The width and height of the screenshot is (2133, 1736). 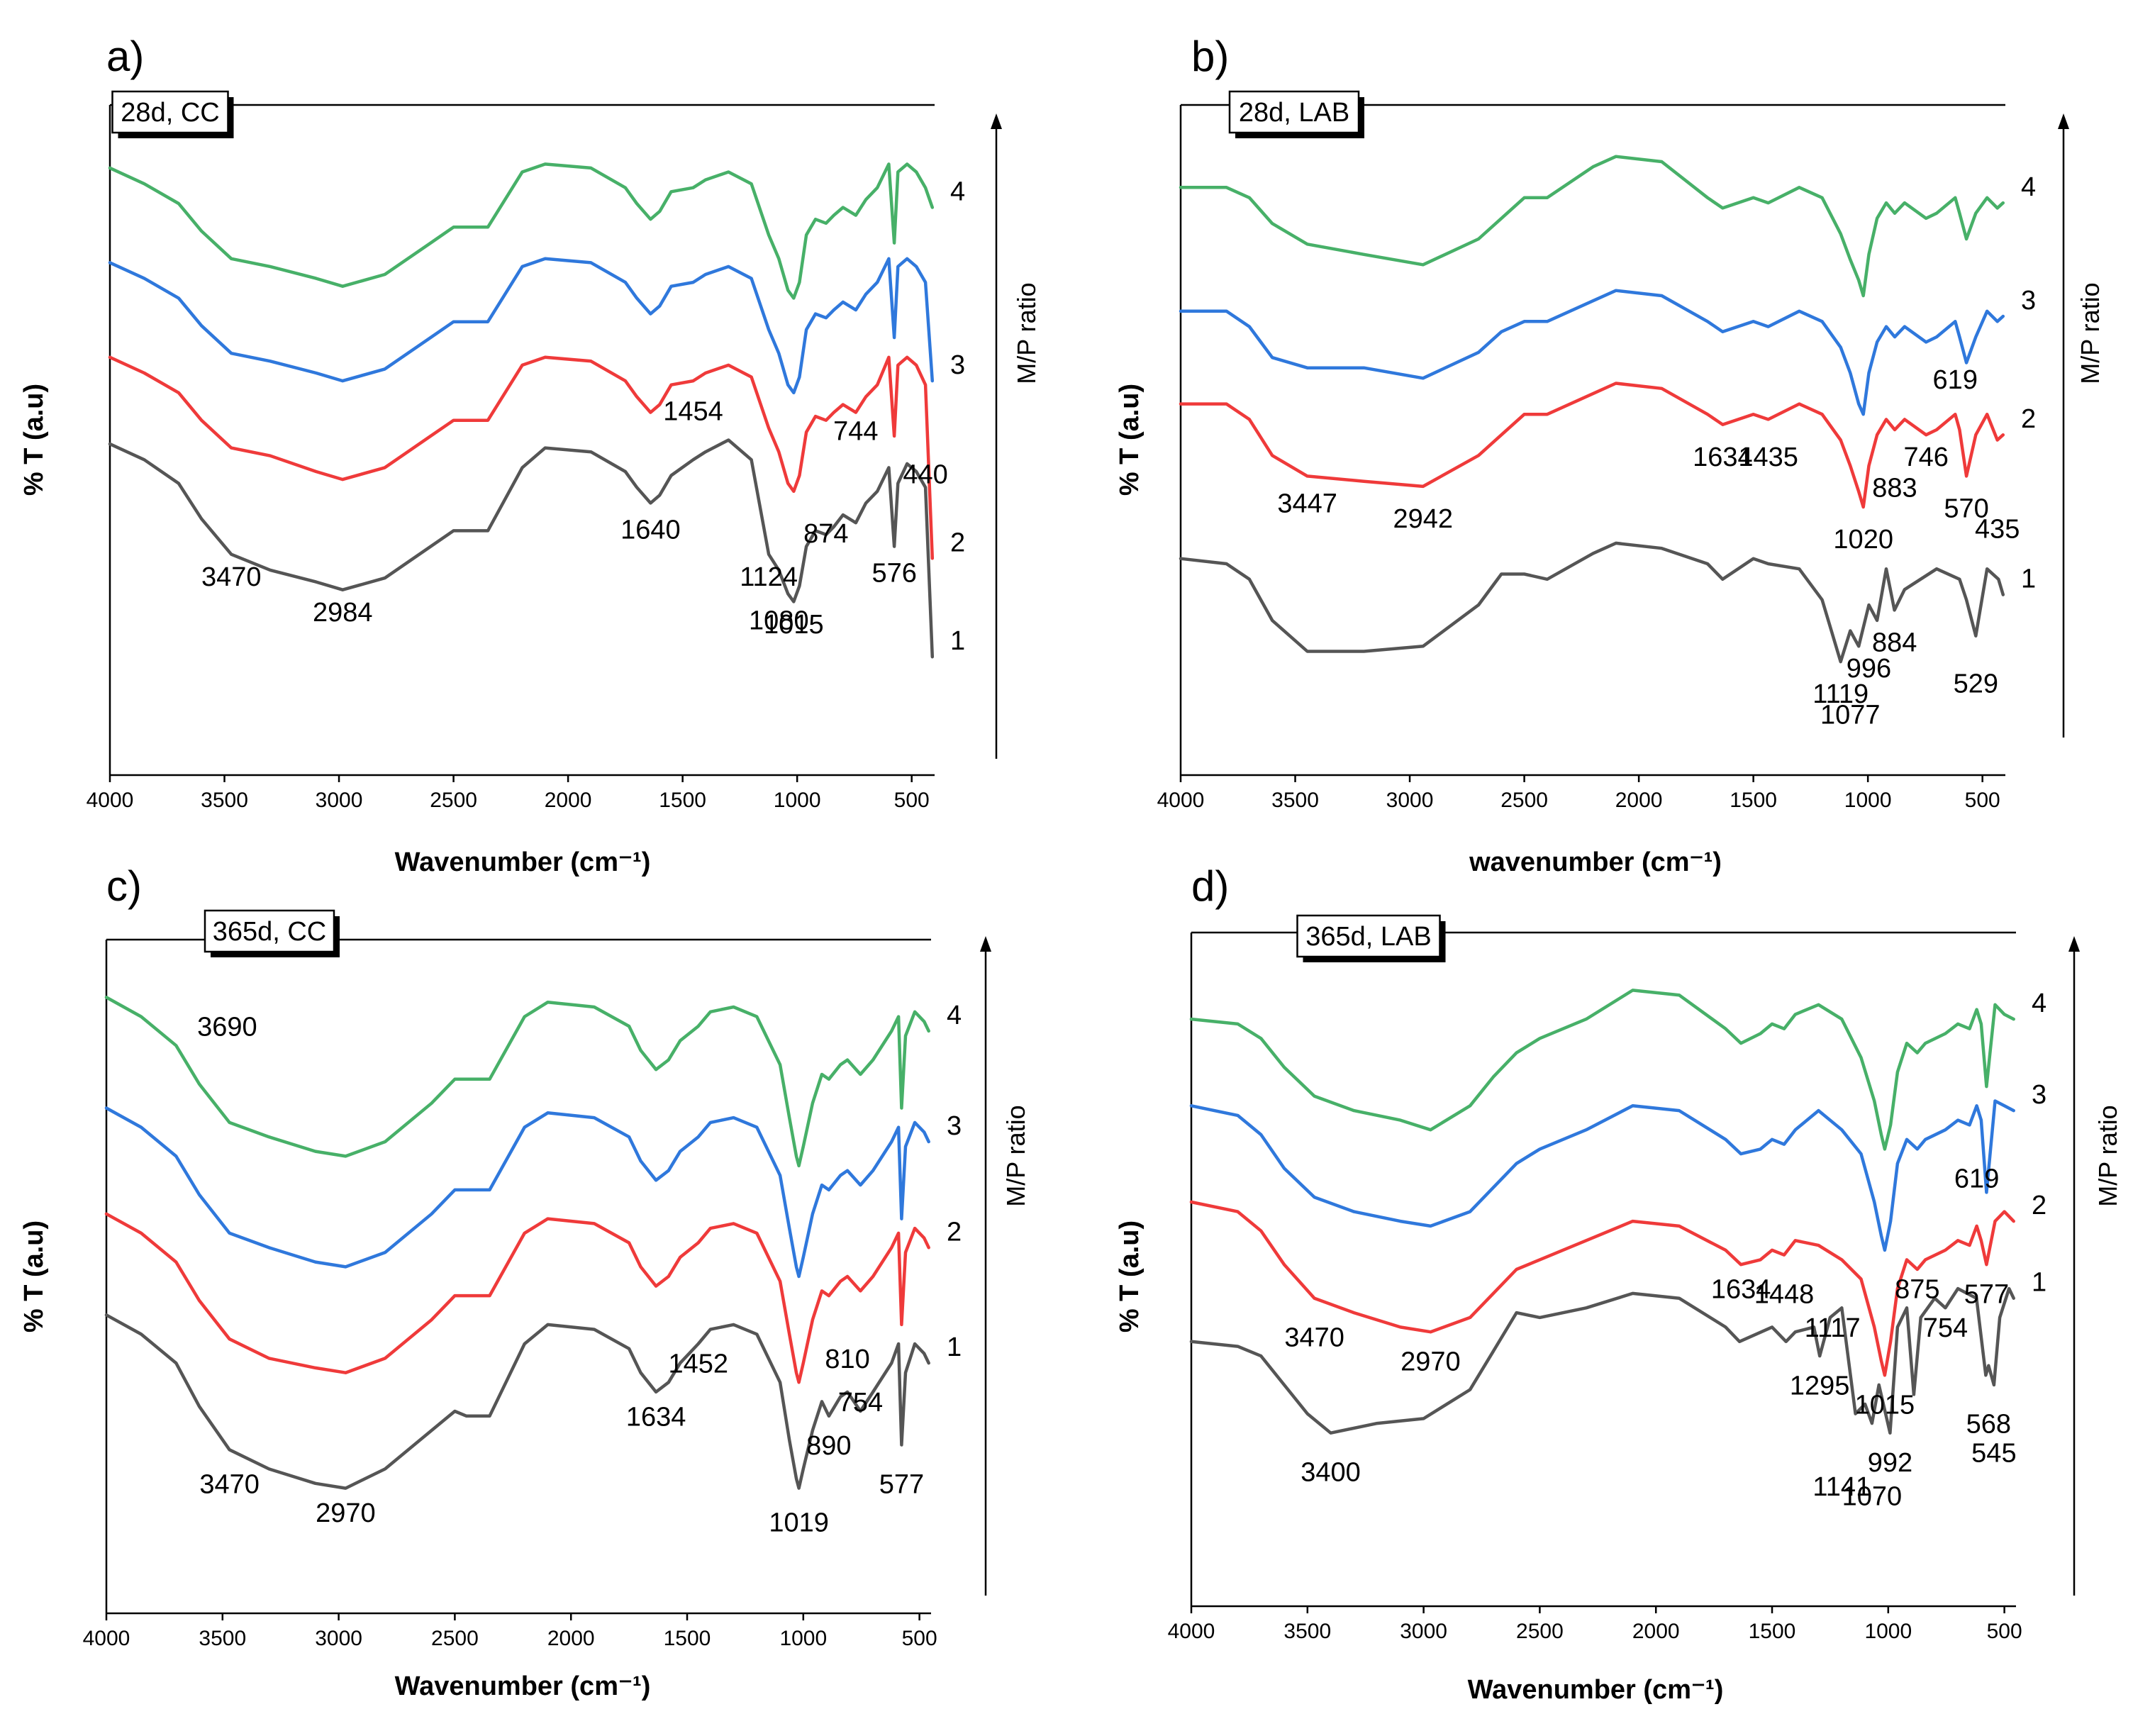 What do you see at coordinates (925, 475) in the screenshot?
I see `peak-label: 440` at bounding box center [925, 475].